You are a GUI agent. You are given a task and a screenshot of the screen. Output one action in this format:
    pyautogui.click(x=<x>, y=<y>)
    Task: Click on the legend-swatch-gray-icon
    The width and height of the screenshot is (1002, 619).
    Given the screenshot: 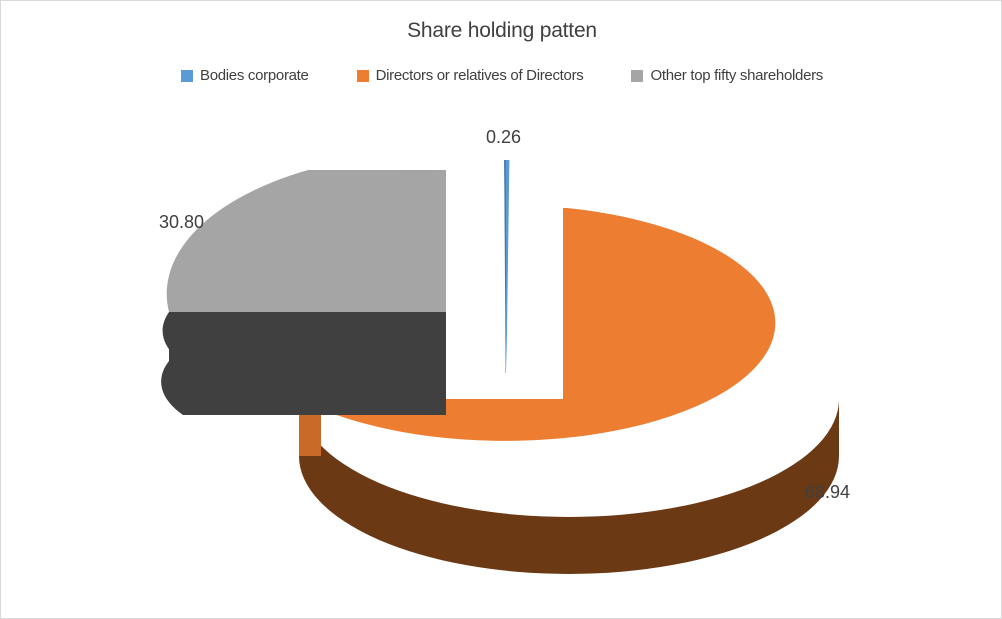 What is the action you would take?
    pyautogui.click(x=637, y=75)
    